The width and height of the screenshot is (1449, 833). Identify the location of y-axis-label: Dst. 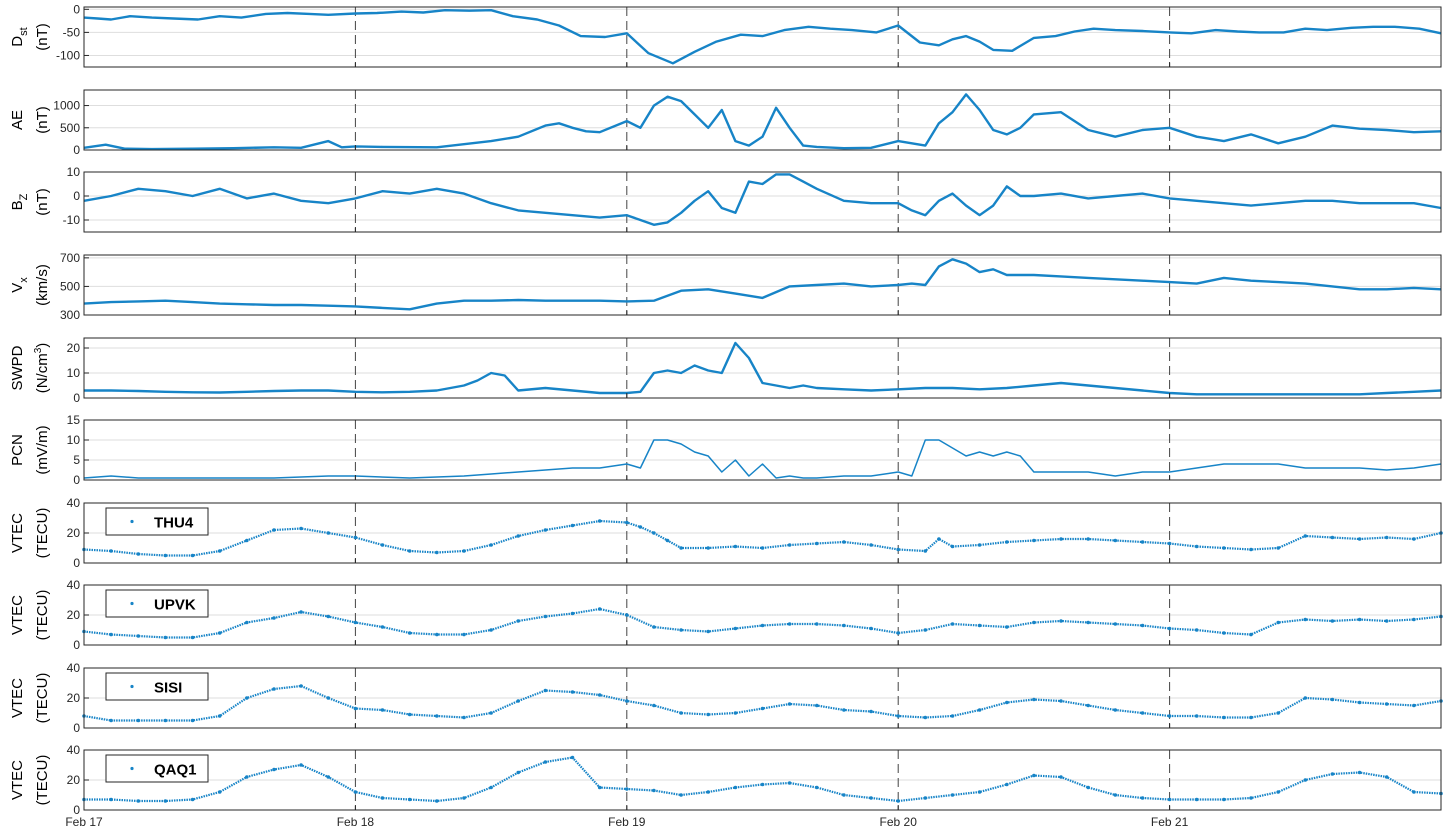
(19, 36).